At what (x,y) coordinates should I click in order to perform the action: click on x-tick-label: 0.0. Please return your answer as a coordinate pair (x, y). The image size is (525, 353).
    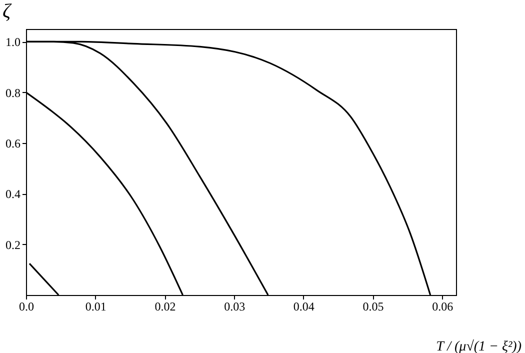
    Looking at the image, I should click on (26, 307).